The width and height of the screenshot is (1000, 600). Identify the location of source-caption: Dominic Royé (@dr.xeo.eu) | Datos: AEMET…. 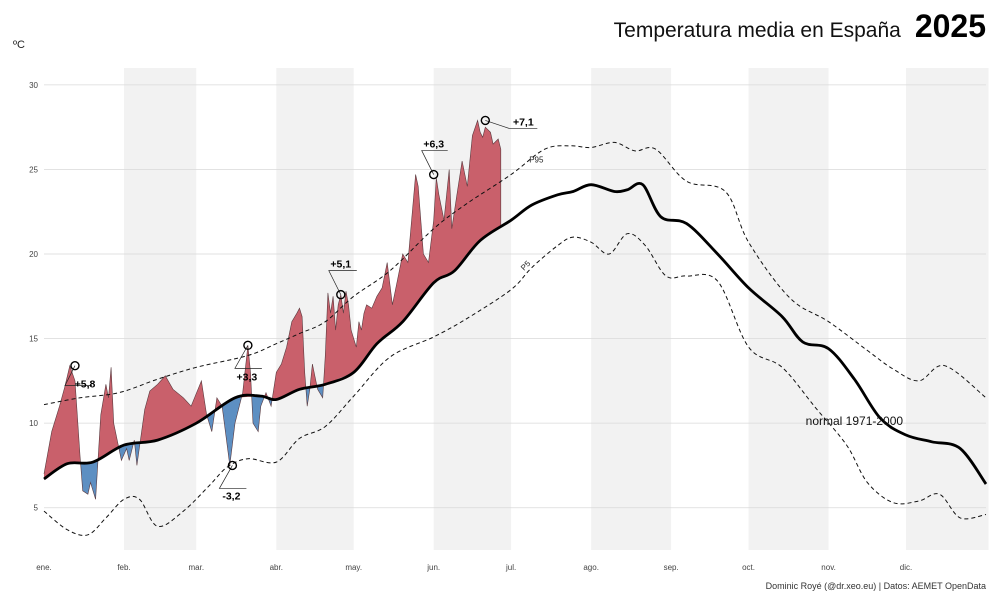
(875, 586).